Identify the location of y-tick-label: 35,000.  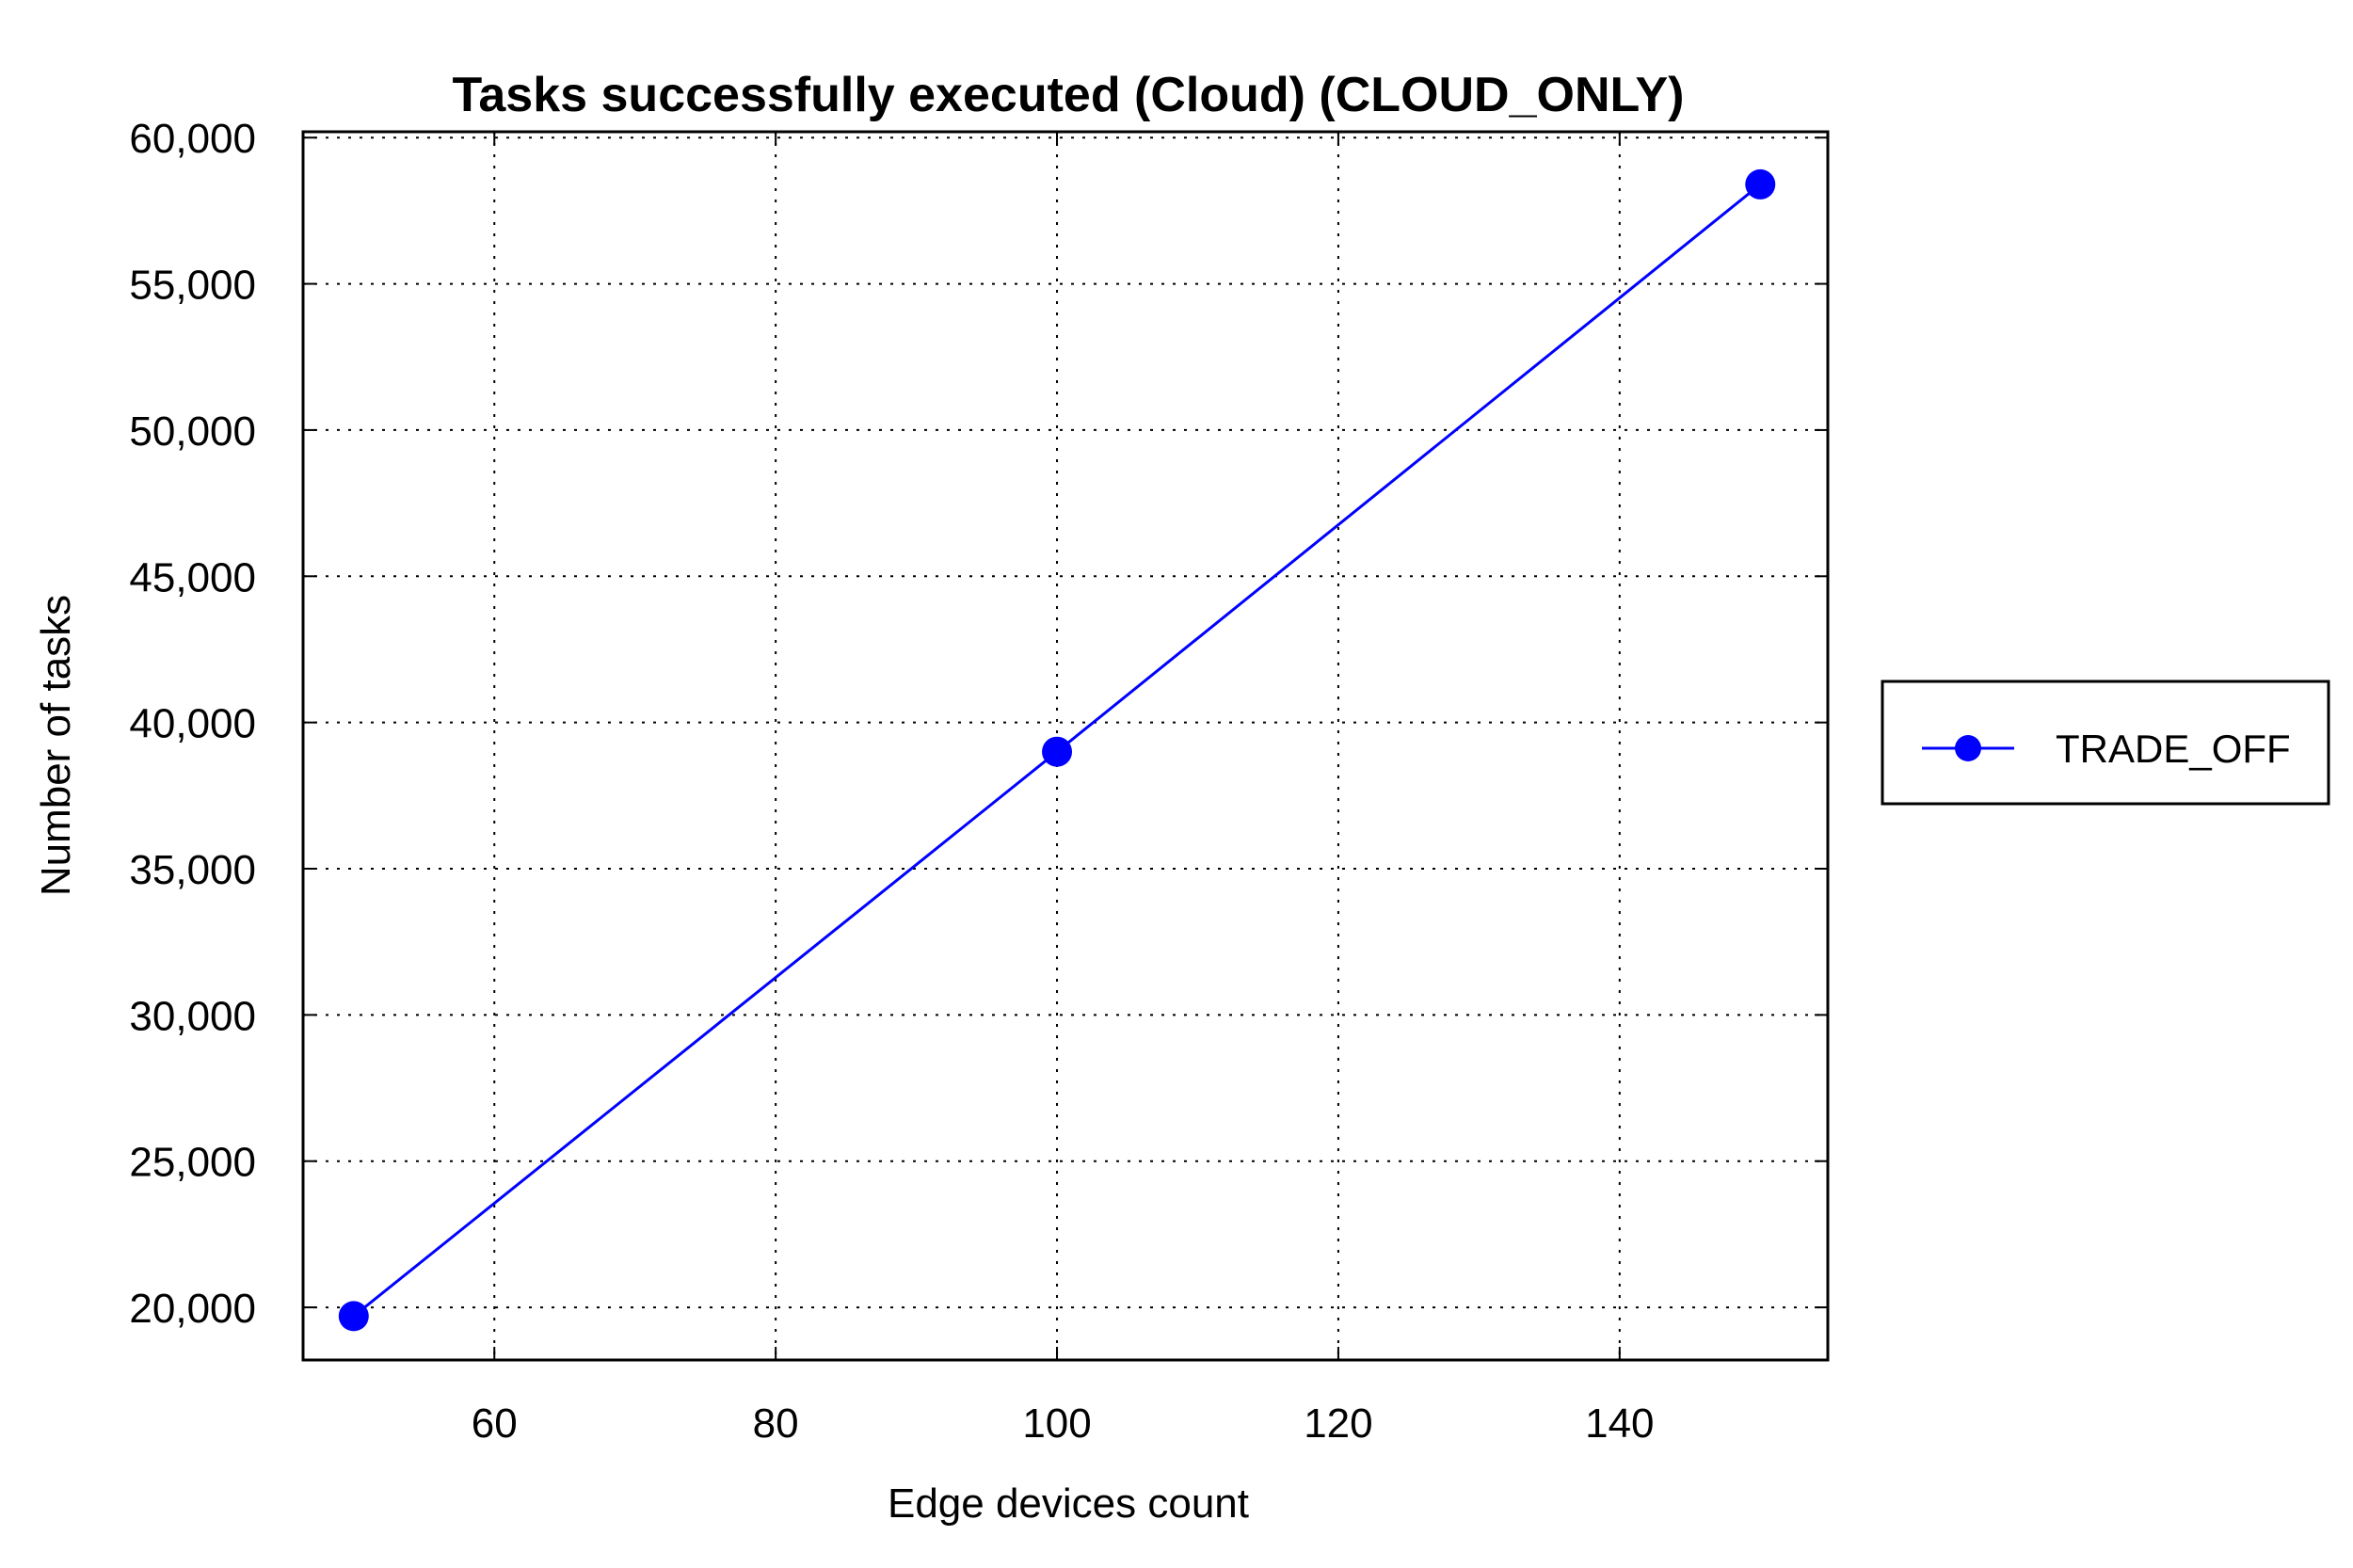
(193, 870).